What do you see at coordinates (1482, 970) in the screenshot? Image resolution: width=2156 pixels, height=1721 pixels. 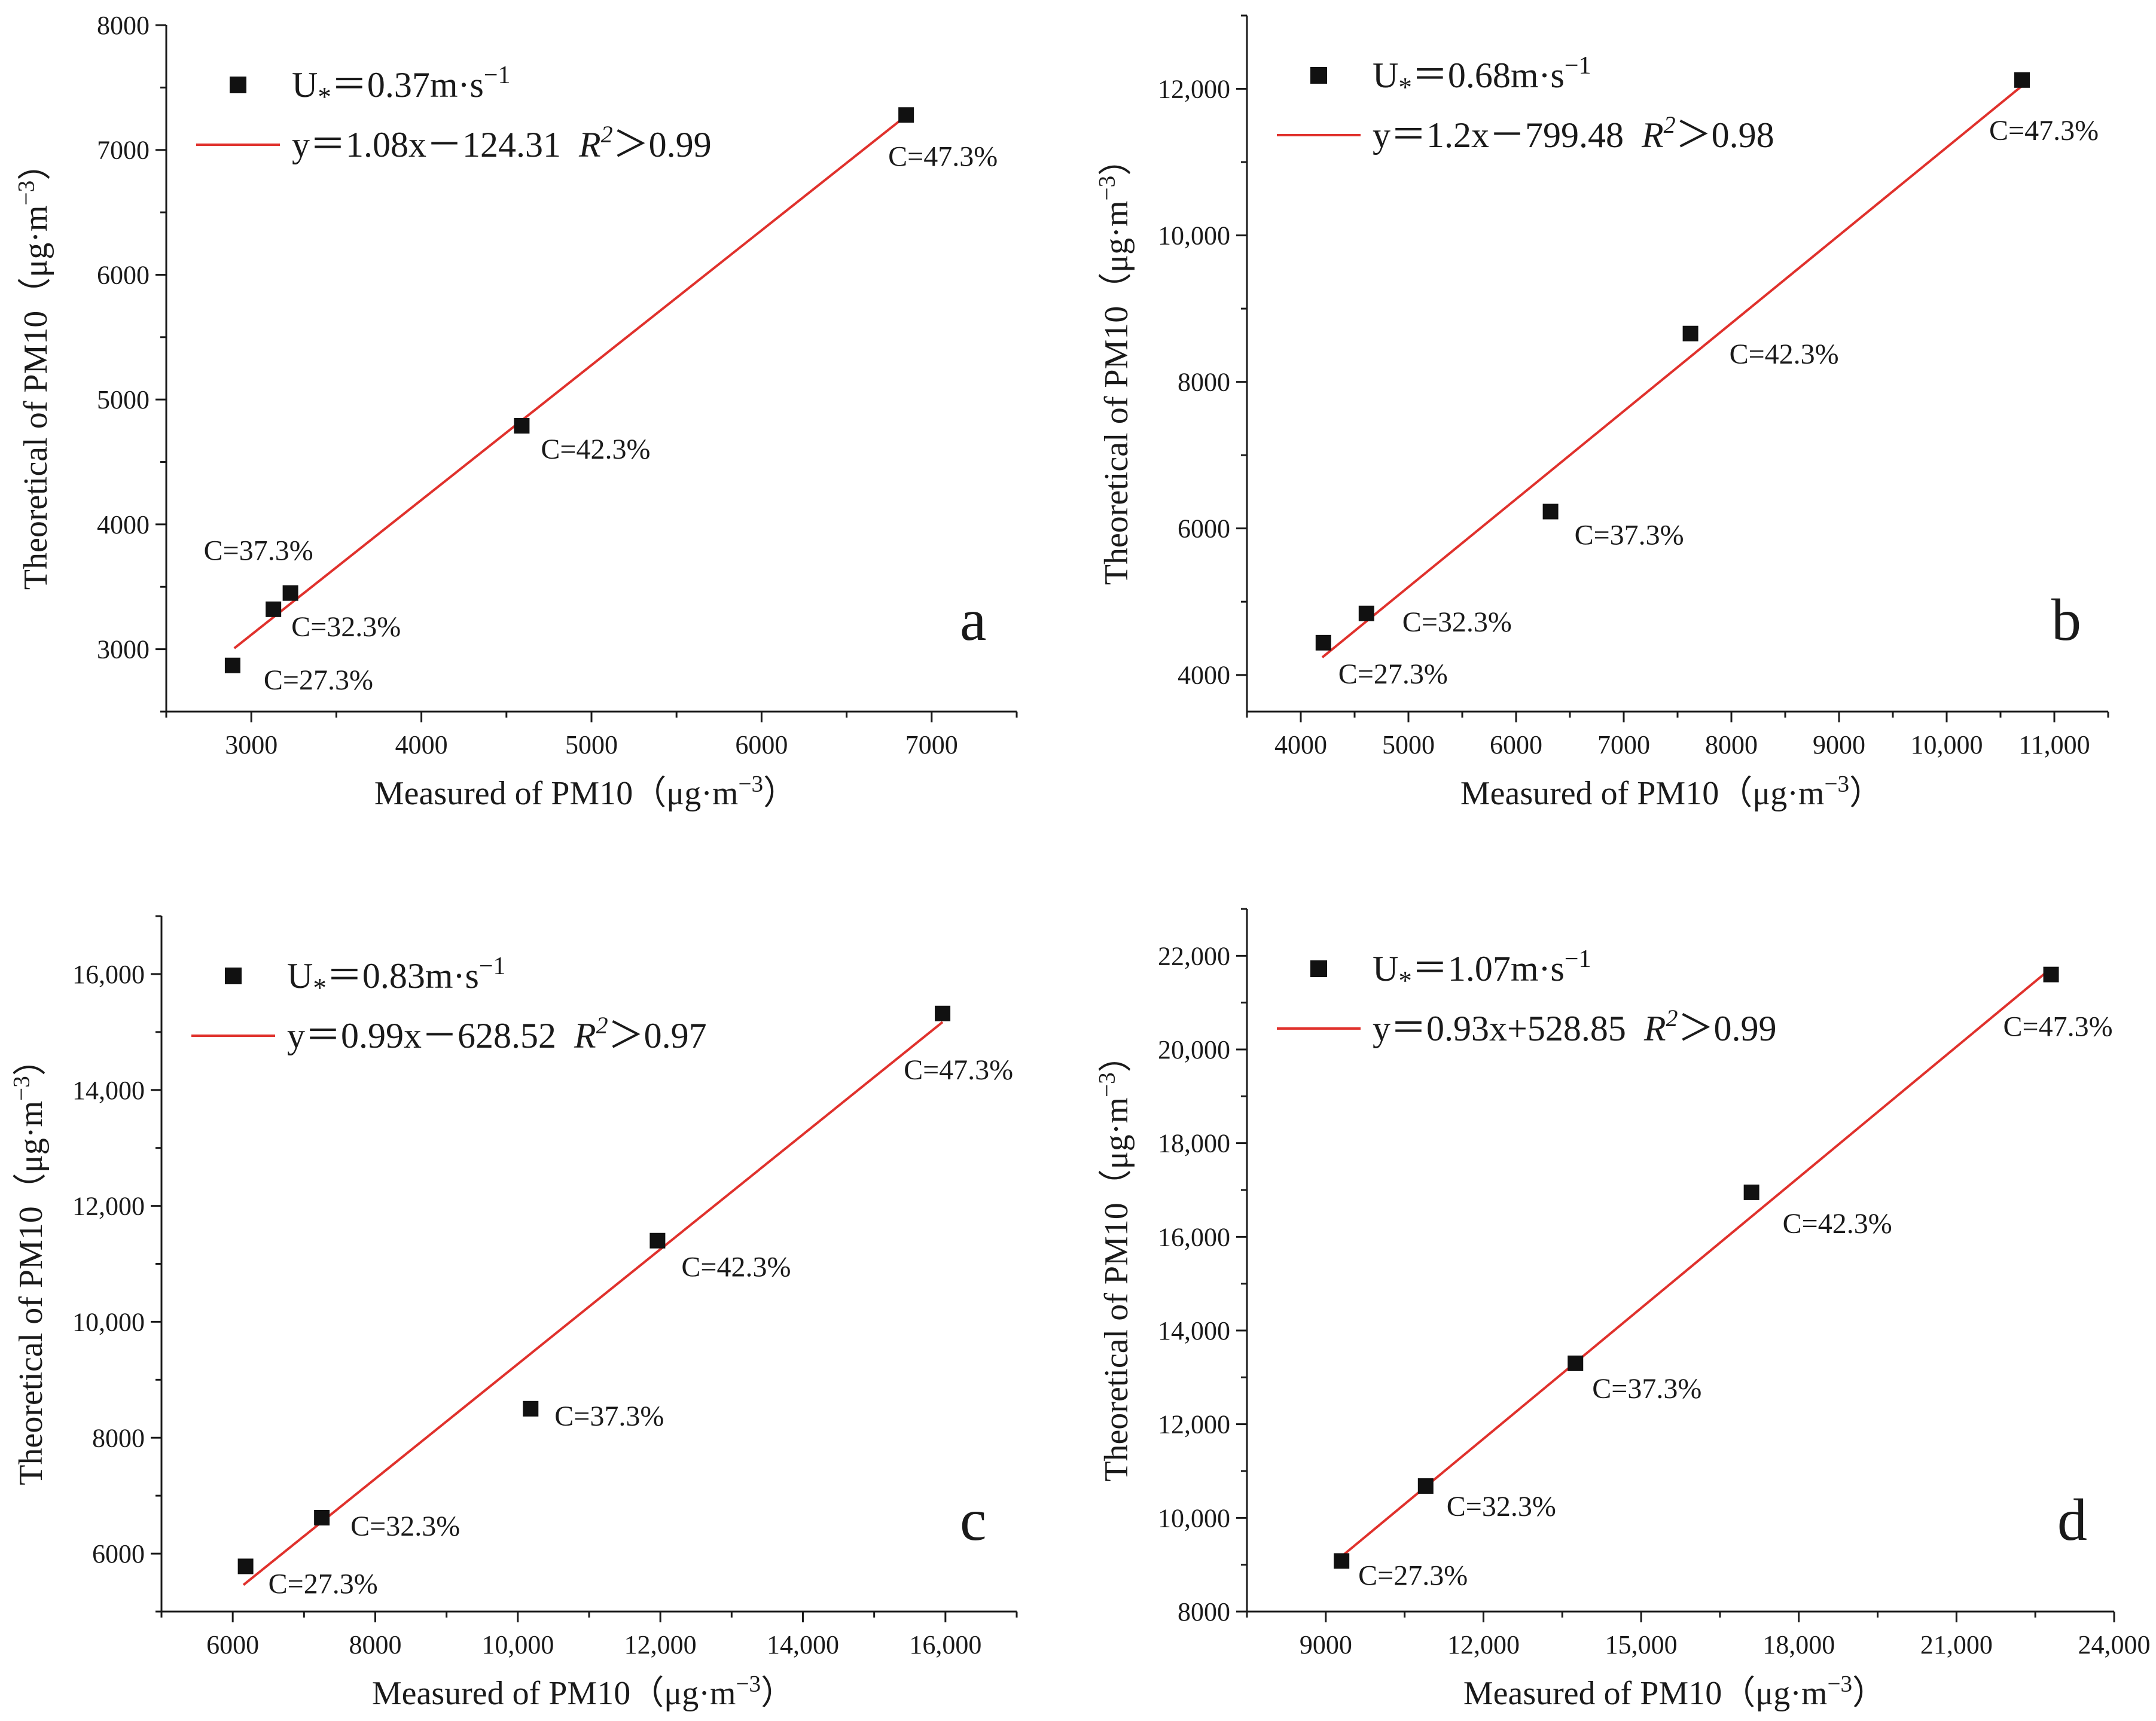 I see `legend-marker-label: U*​＝1.07m·s−1​` at bounding box center [1482, 970].